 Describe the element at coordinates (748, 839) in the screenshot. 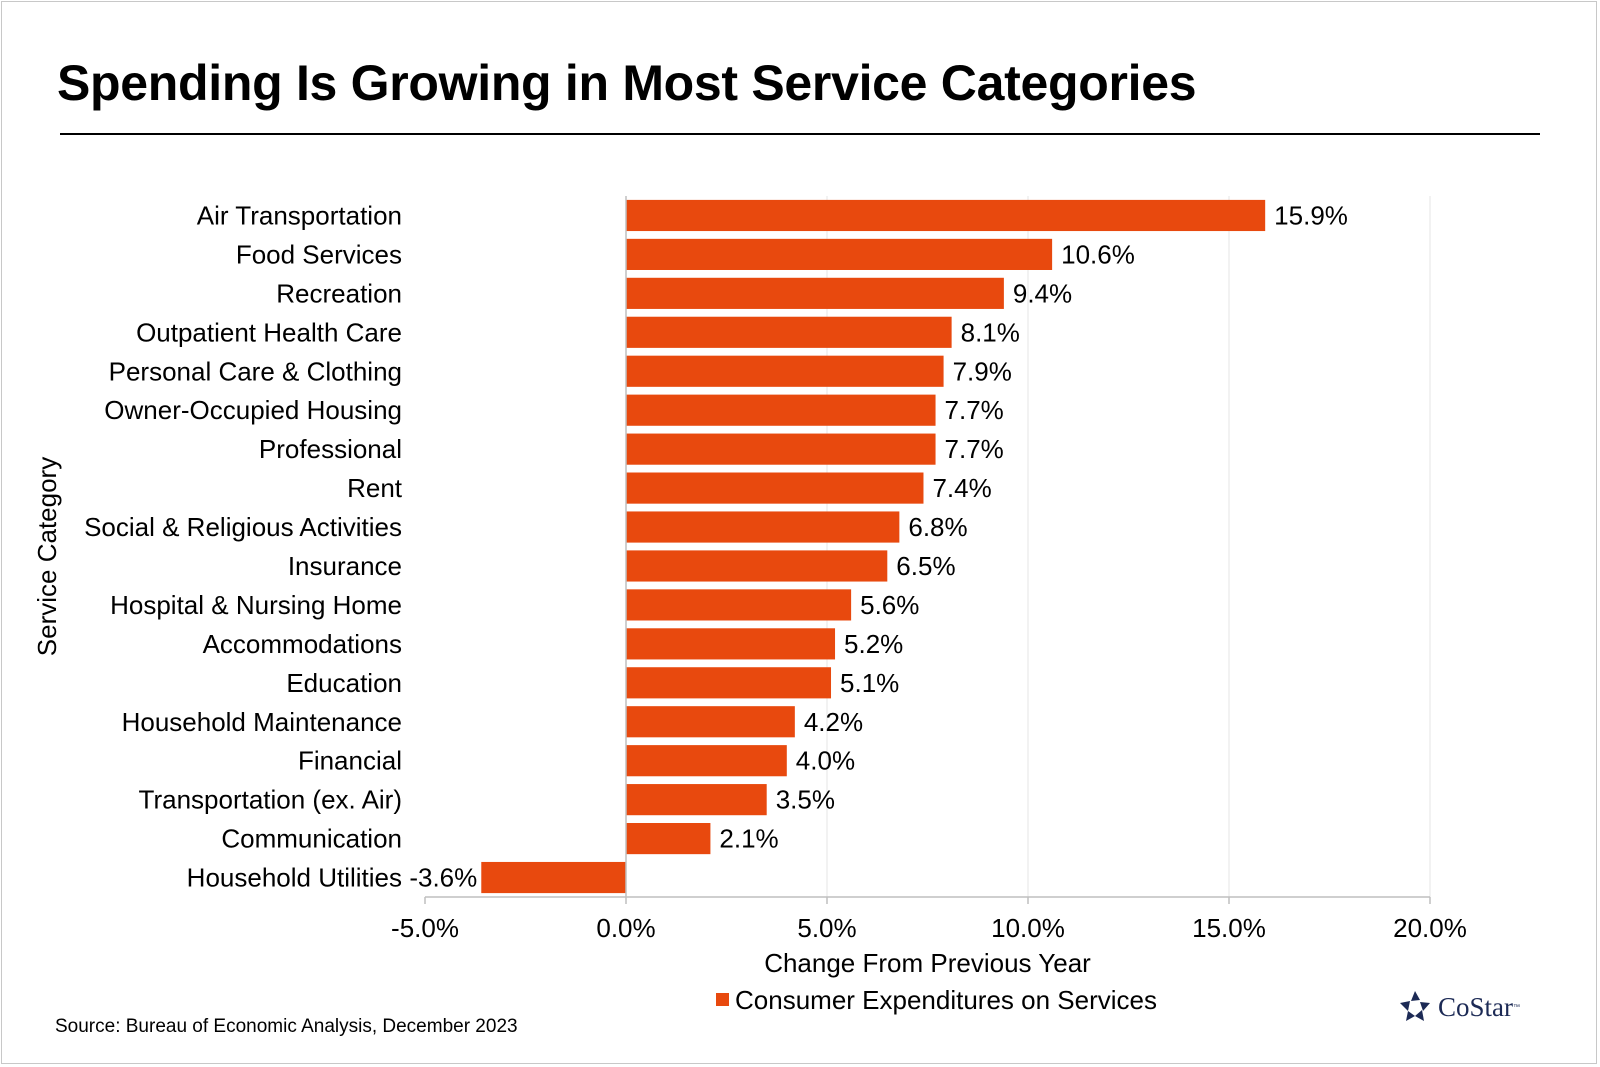

I see `data-label: 2.1%` at that location.